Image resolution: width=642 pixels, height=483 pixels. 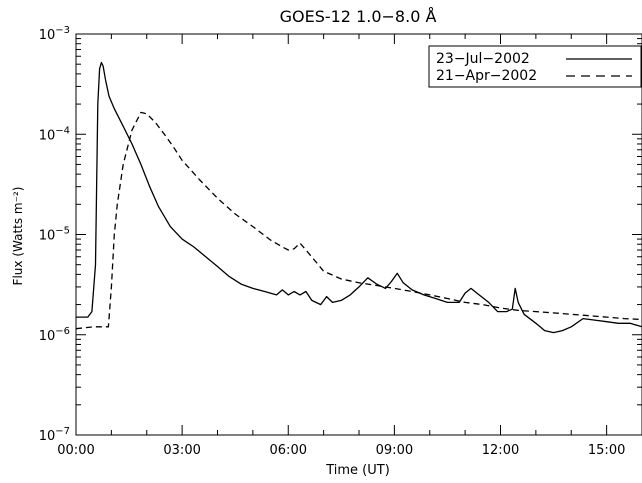 What do you see at coordinates (54, 335) in the screenshot?
I see `y-tick-label: 10⁻⁶` at bounding box center [54, 335].